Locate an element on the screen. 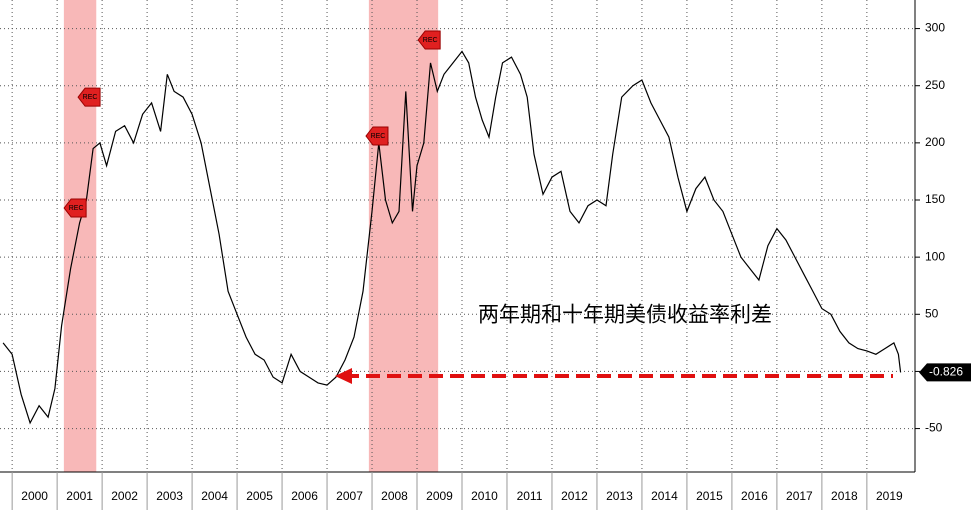 This screenshot has height=510, width=976. x-tick-label: 2017 is located at coordinates (799, 496).